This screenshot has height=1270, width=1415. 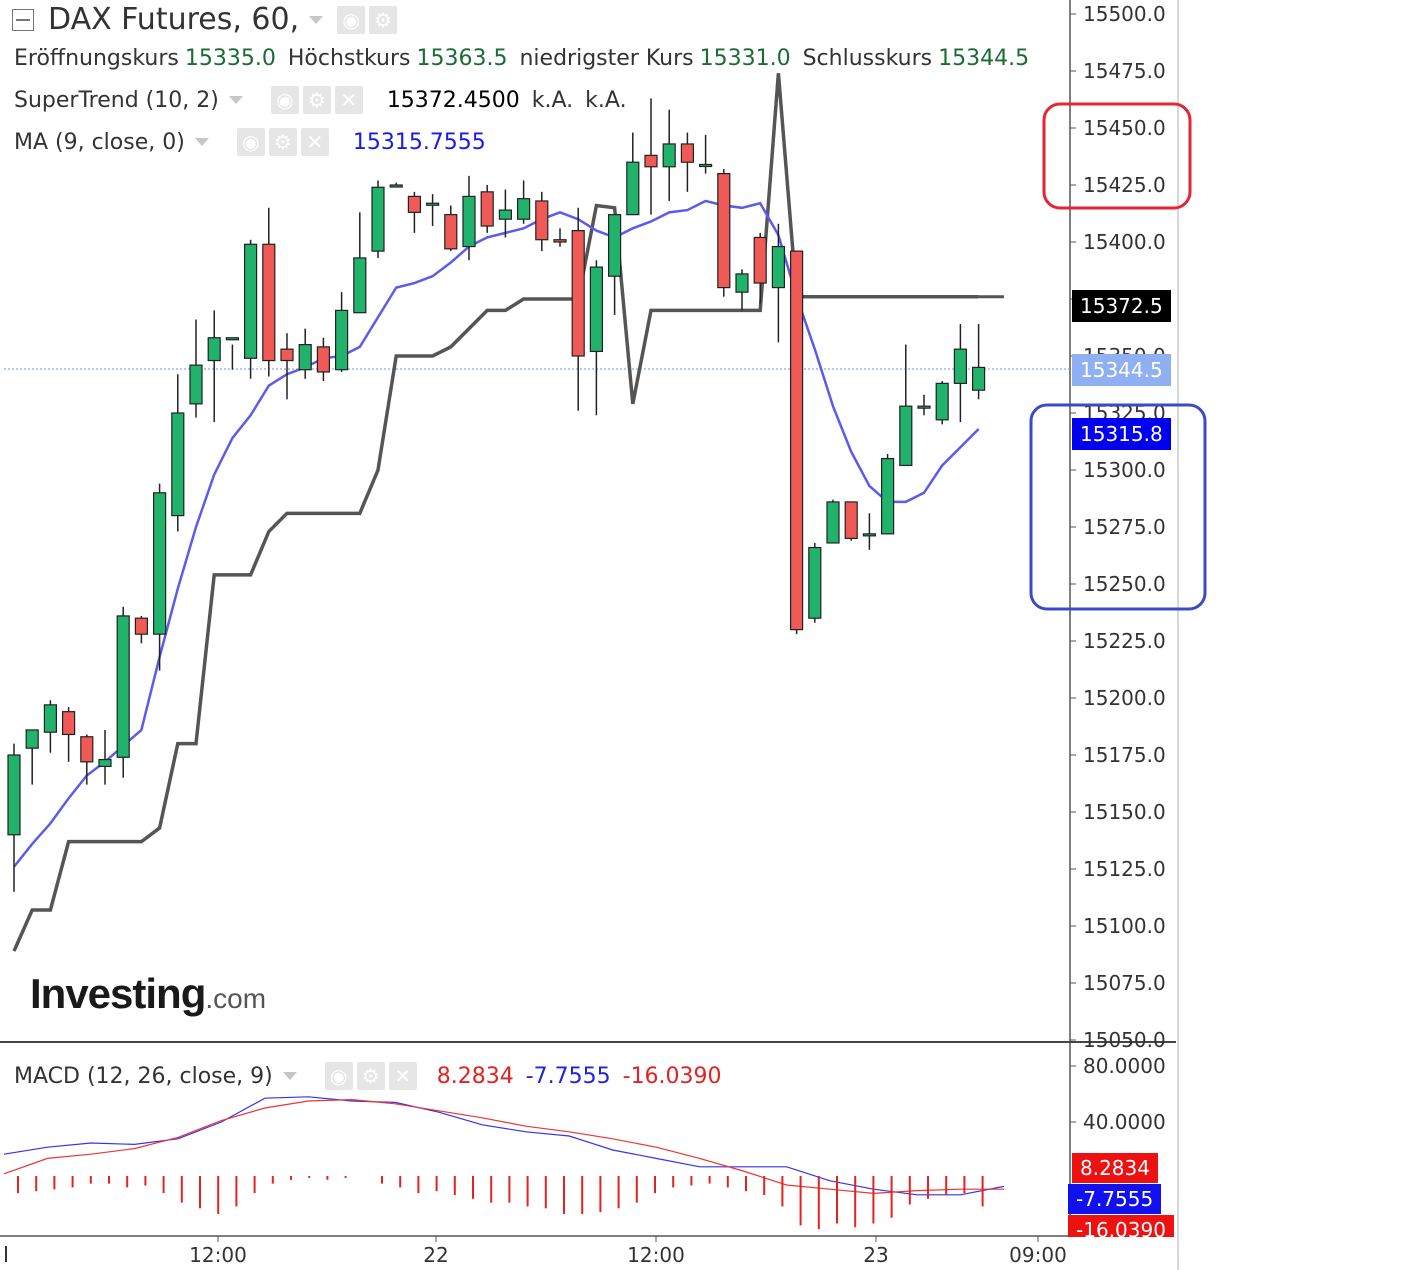 I want to click on supertrend-label: SuperTrend (10, 2), so click(x=116, y=100).